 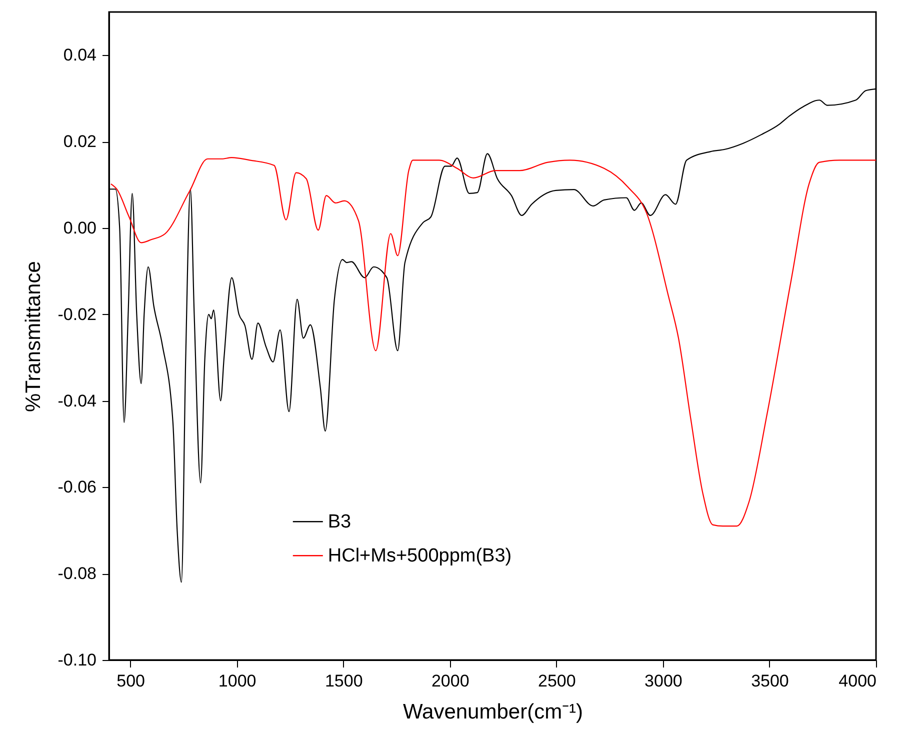 What do you see at coordinates (340, 522) in the screenshot?
I see `legend-label: B3` at bounding box center [340, 522].